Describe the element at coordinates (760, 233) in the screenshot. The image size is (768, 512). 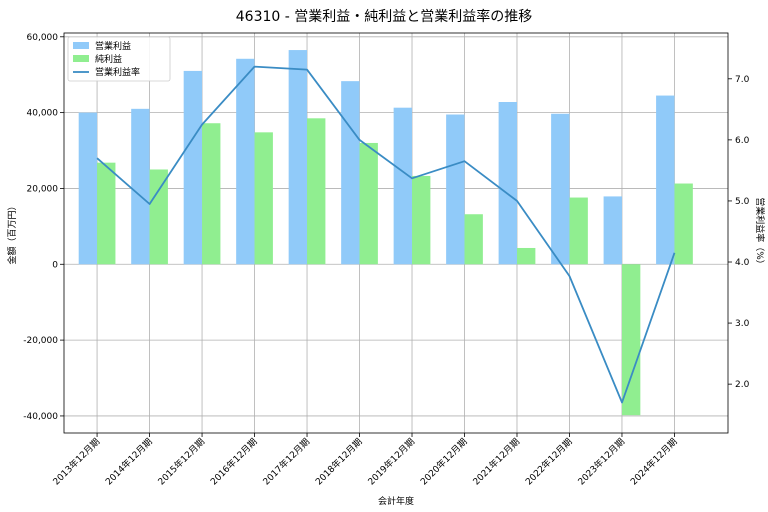
I see `y2-axis-label: 営業利益率（%）` at that location.